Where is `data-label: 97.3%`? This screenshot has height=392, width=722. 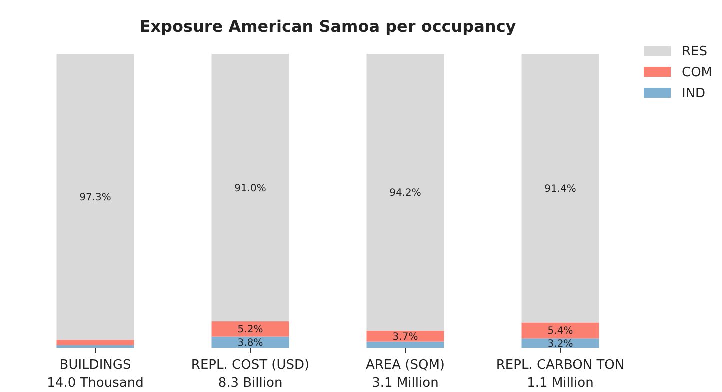 data-label: 97.3% is located at coordinates (96, 198).